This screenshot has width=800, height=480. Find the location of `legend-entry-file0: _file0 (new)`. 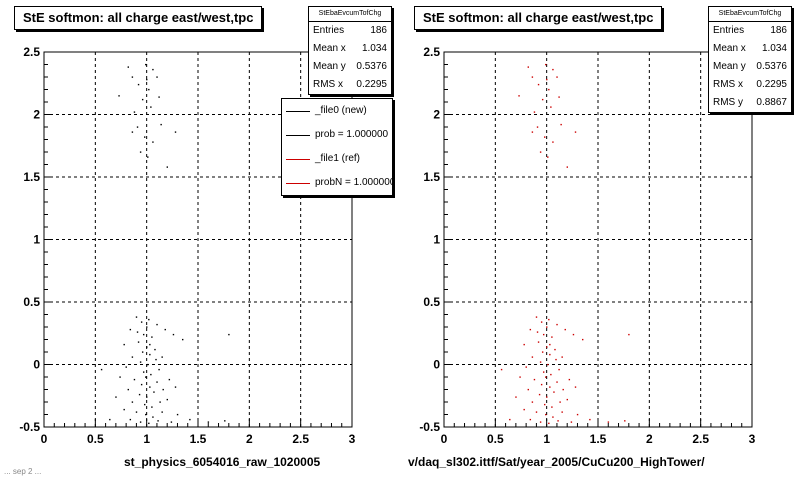

legend-entry-file0: _file0 (new) is located at coordinates (337, 111).